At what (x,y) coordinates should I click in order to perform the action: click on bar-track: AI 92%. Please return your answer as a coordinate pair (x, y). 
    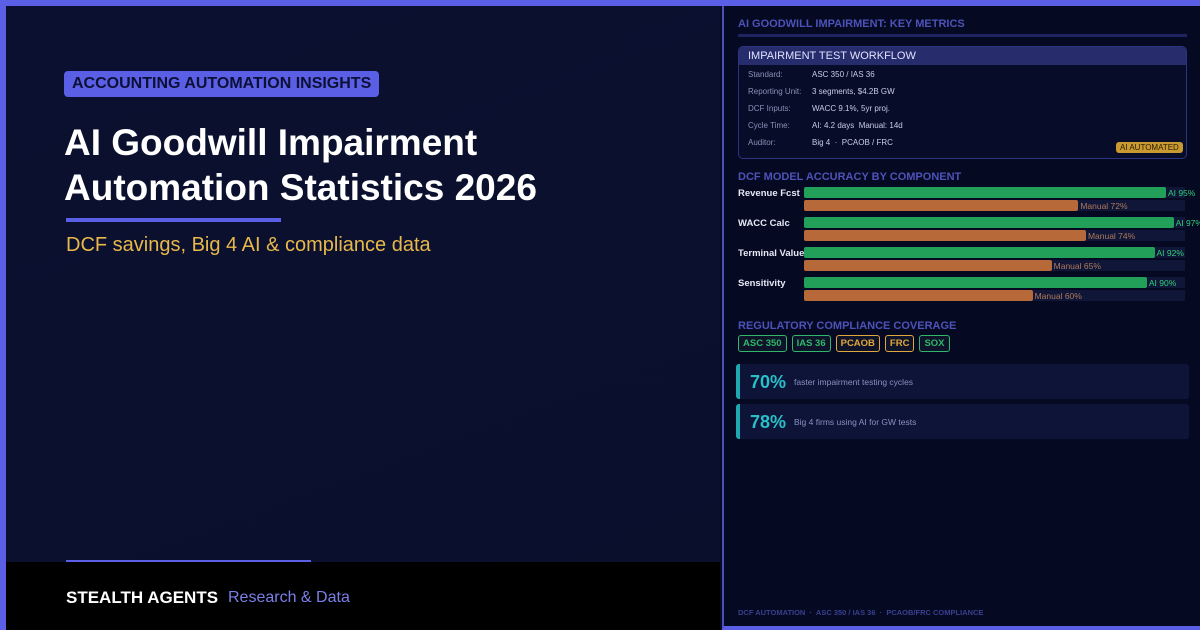
    Looking at the image, I should click on (994, 252).